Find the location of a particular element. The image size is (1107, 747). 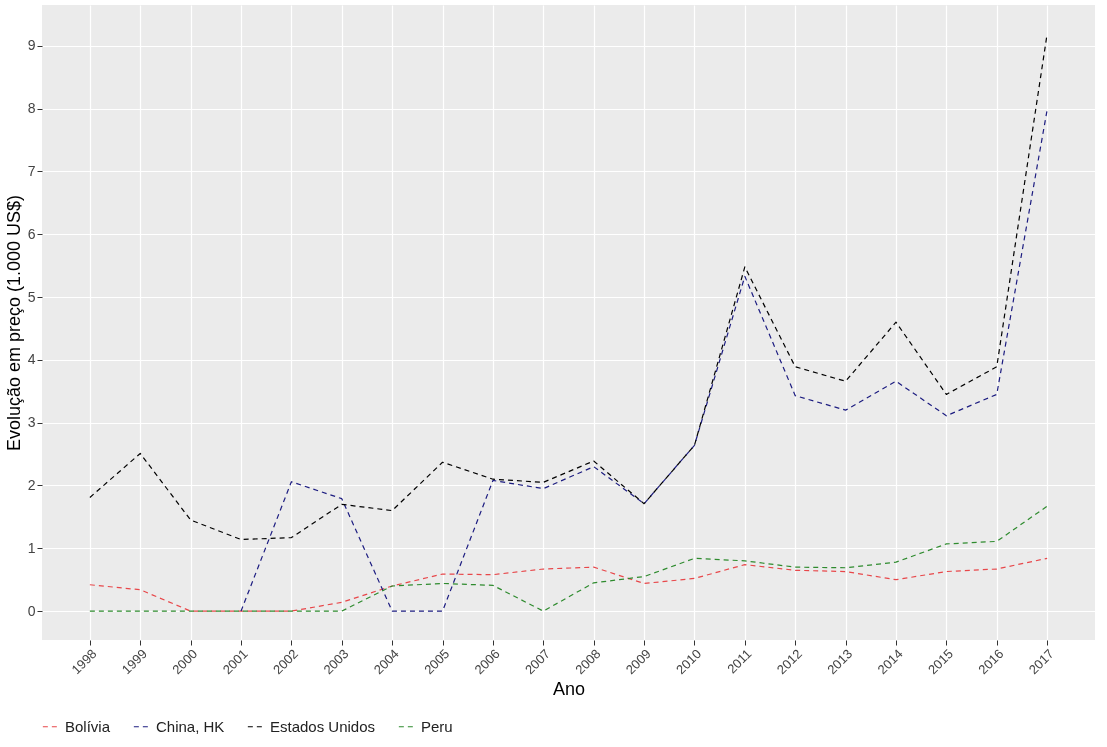

legend-label: Peru is located at coordinates (437, 726).